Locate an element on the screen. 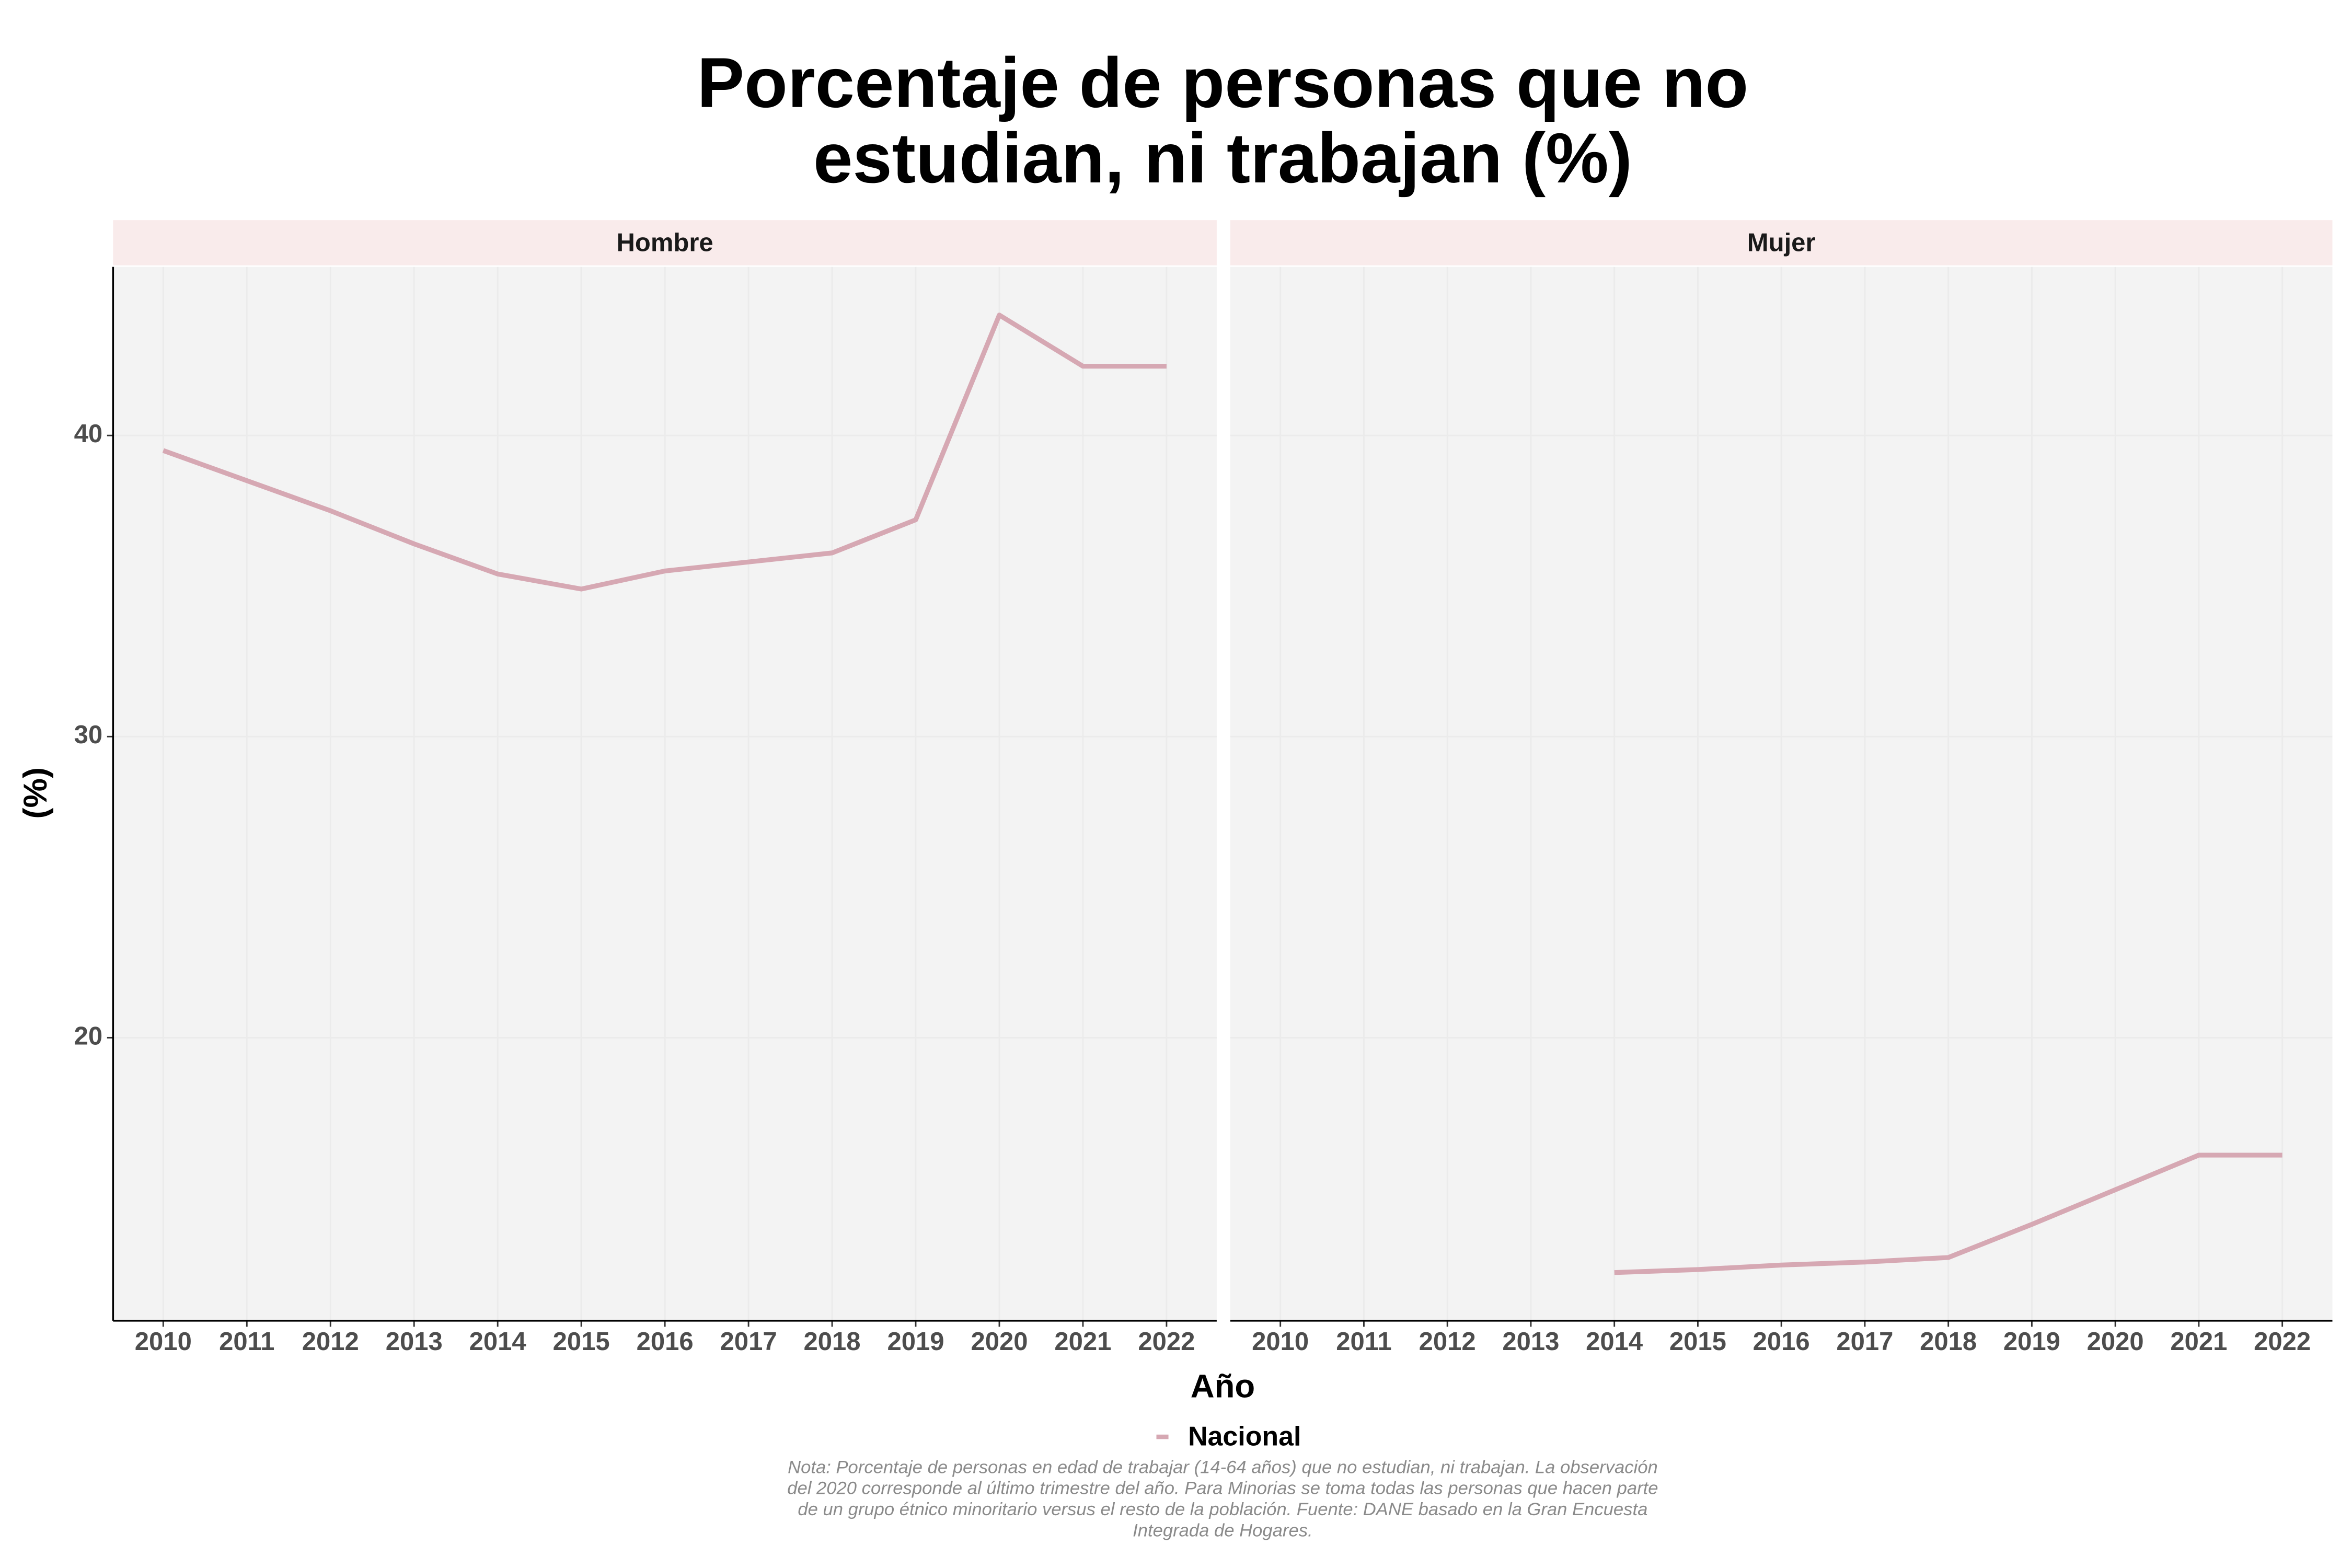 The height and width of the screenshot is (1568, 2352). legend-label: Nacional is located at coordinates (1244, 1437).